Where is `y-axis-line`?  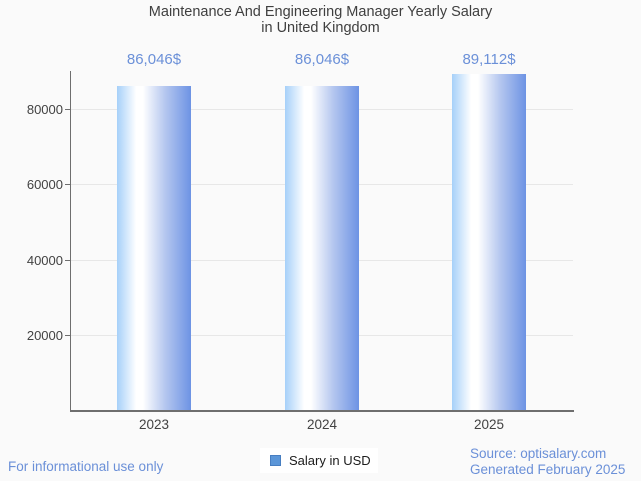
y-axis-line is located at coordinates (70, 241).